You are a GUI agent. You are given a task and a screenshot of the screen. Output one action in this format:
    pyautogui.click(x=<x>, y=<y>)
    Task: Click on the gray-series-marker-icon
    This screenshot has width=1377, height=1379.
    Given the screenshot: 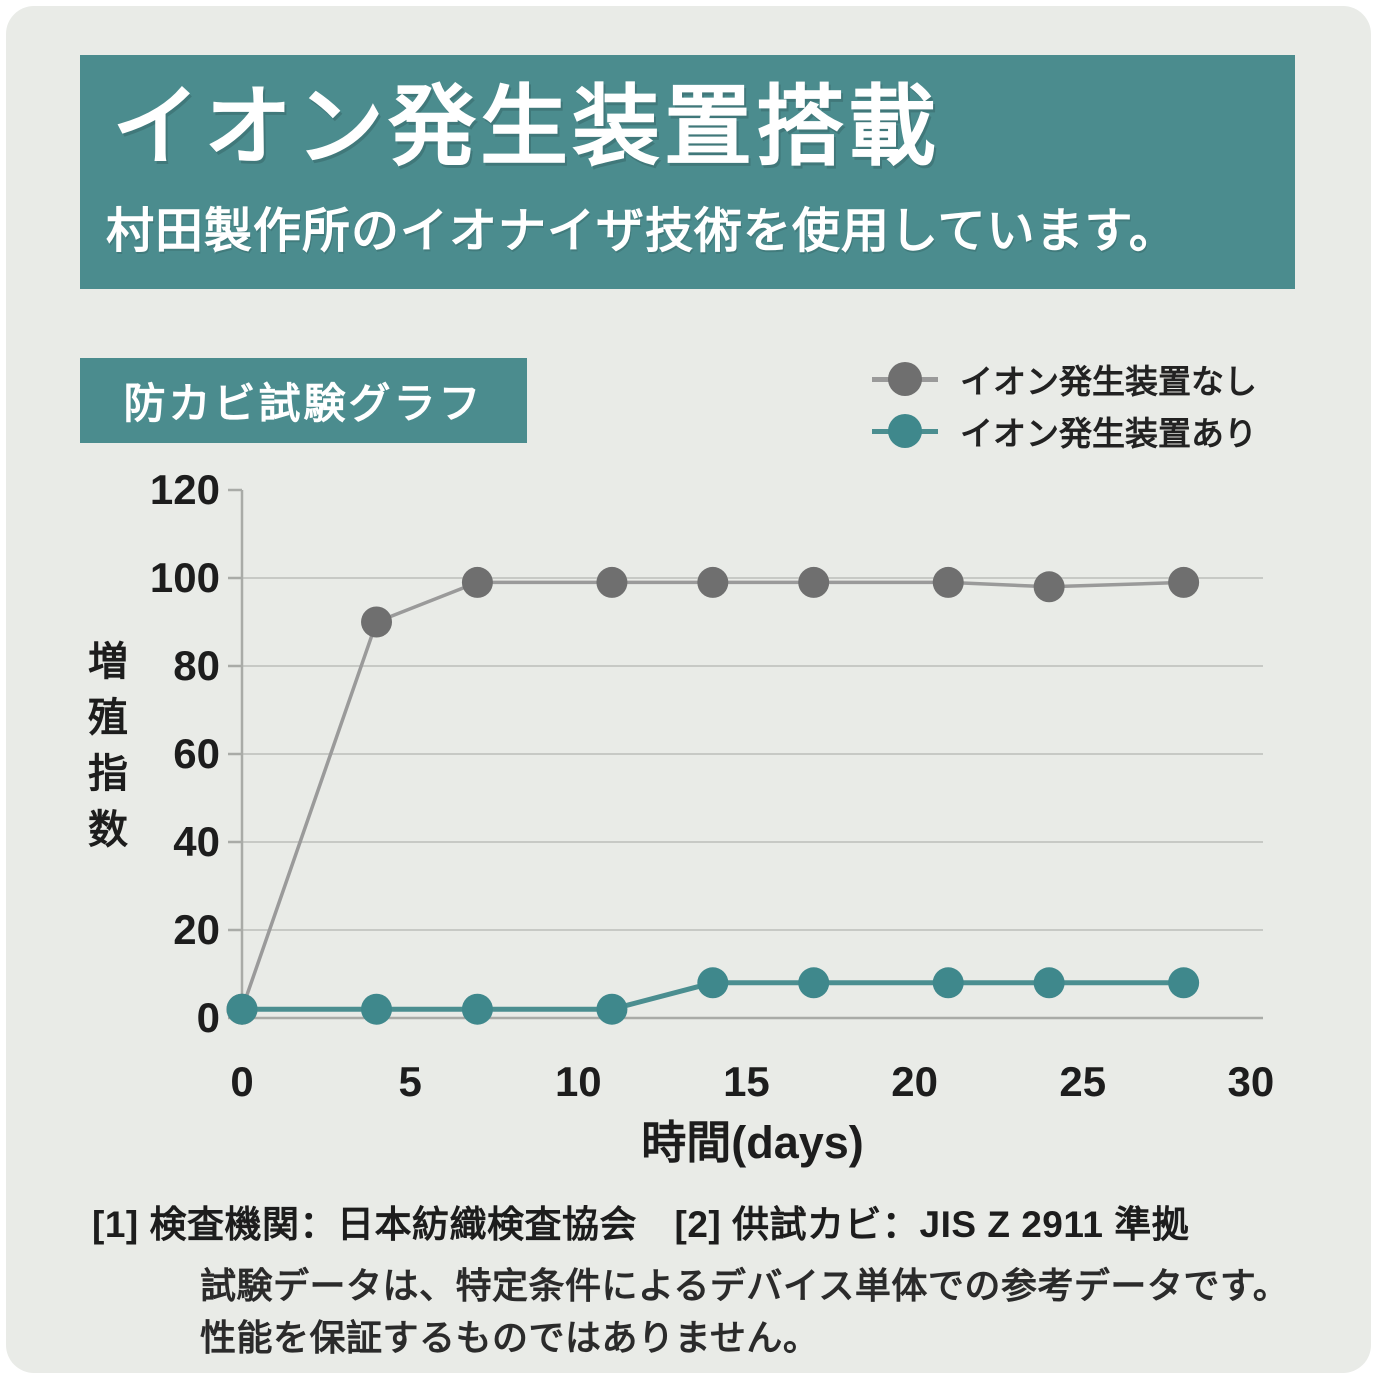 What is the action you would take?
    pyautogui.click(x=905, y=379)
    